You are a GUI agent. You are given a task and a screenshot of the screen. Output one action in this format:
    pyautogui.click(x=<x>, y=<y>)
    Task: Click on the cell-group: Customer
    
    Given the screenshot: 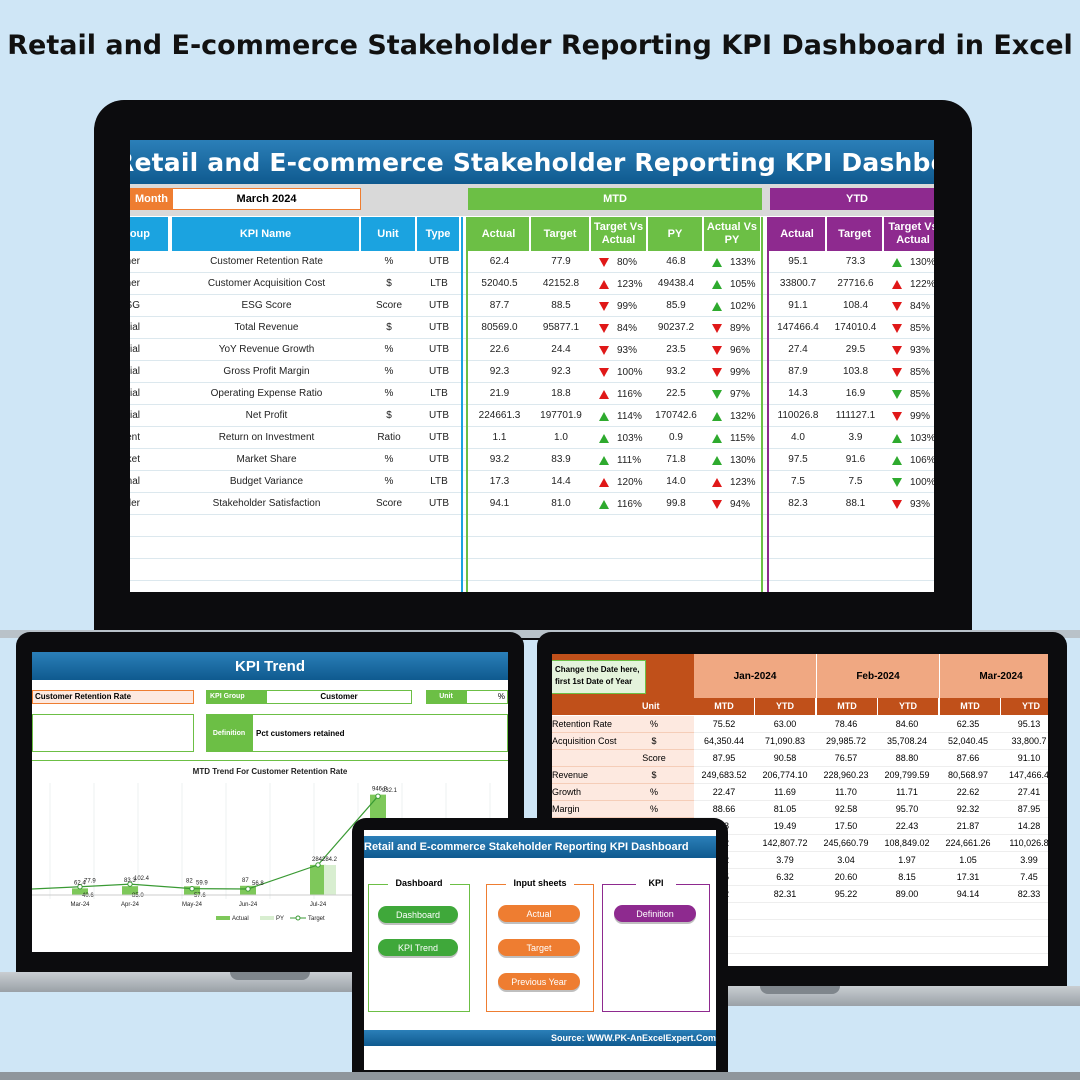 What is the action you would take?
    pyautogui.click(x=135, y=283)
    